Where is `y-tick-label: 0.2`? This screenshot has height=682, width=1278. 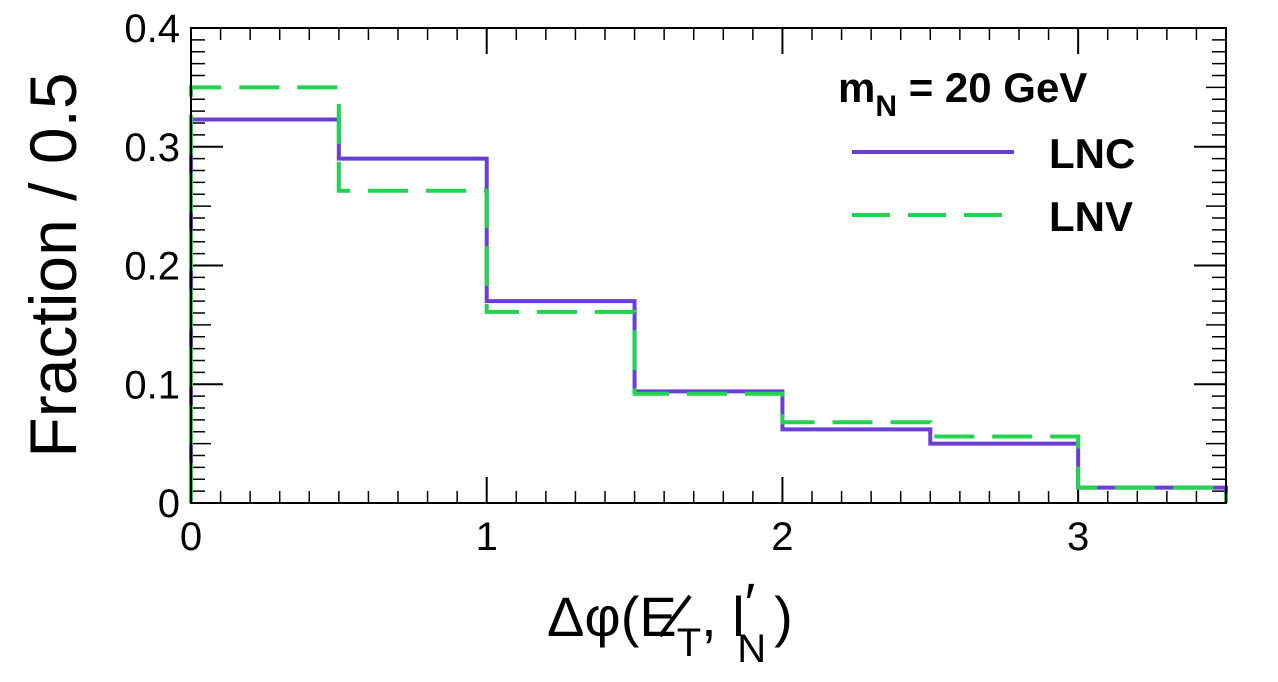 y-tick-label: 0.2 is located at coordinates (152, 267).